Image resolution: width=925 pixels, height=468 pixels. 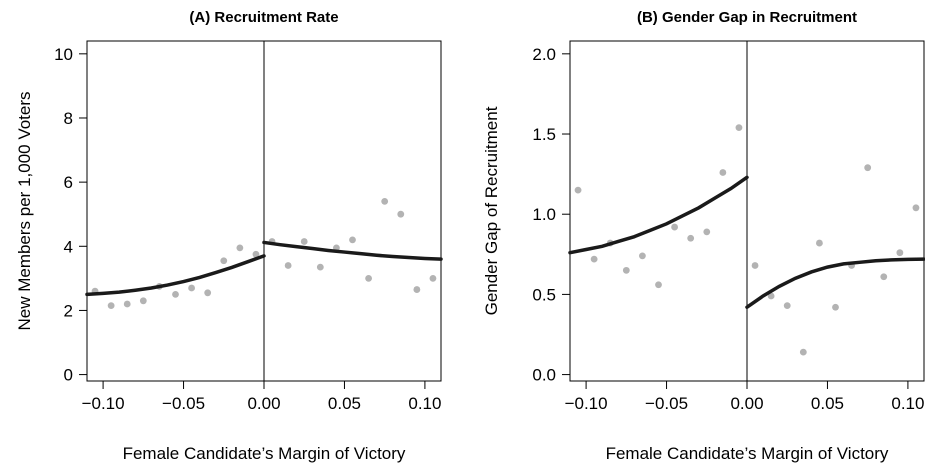 I want to click on panel-a-y-tick-label: 8, so click(x=68, y=118).